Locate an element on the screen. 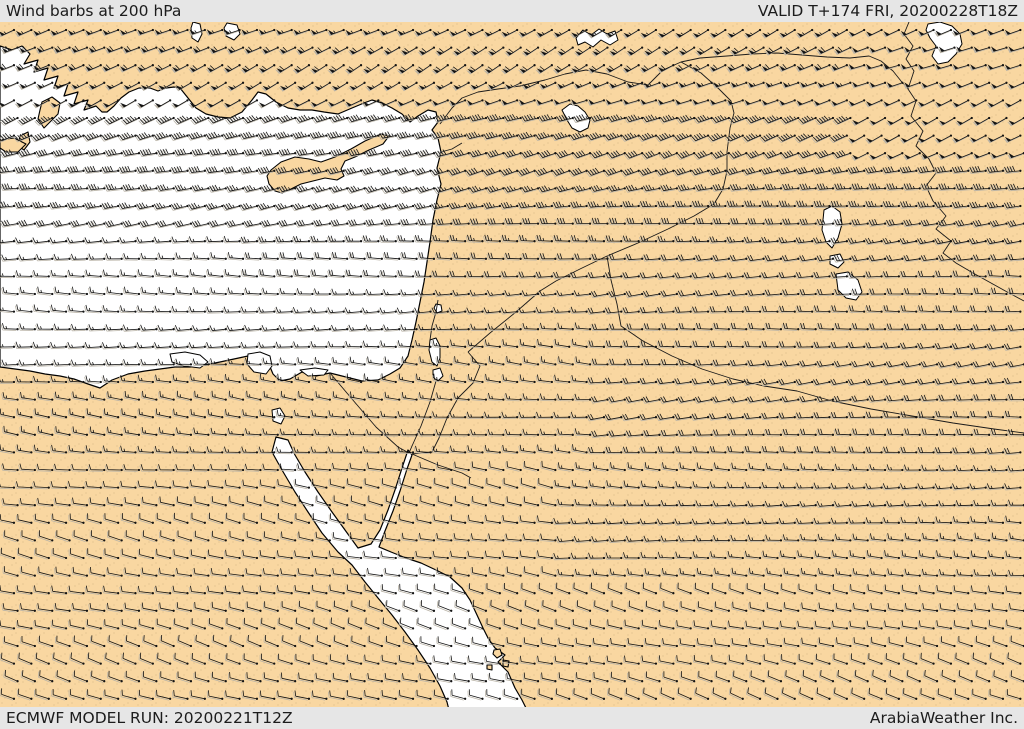  valid-time-label: VALID T+174 FRI, 20200228T18Z is located at coordinates (887, 11).